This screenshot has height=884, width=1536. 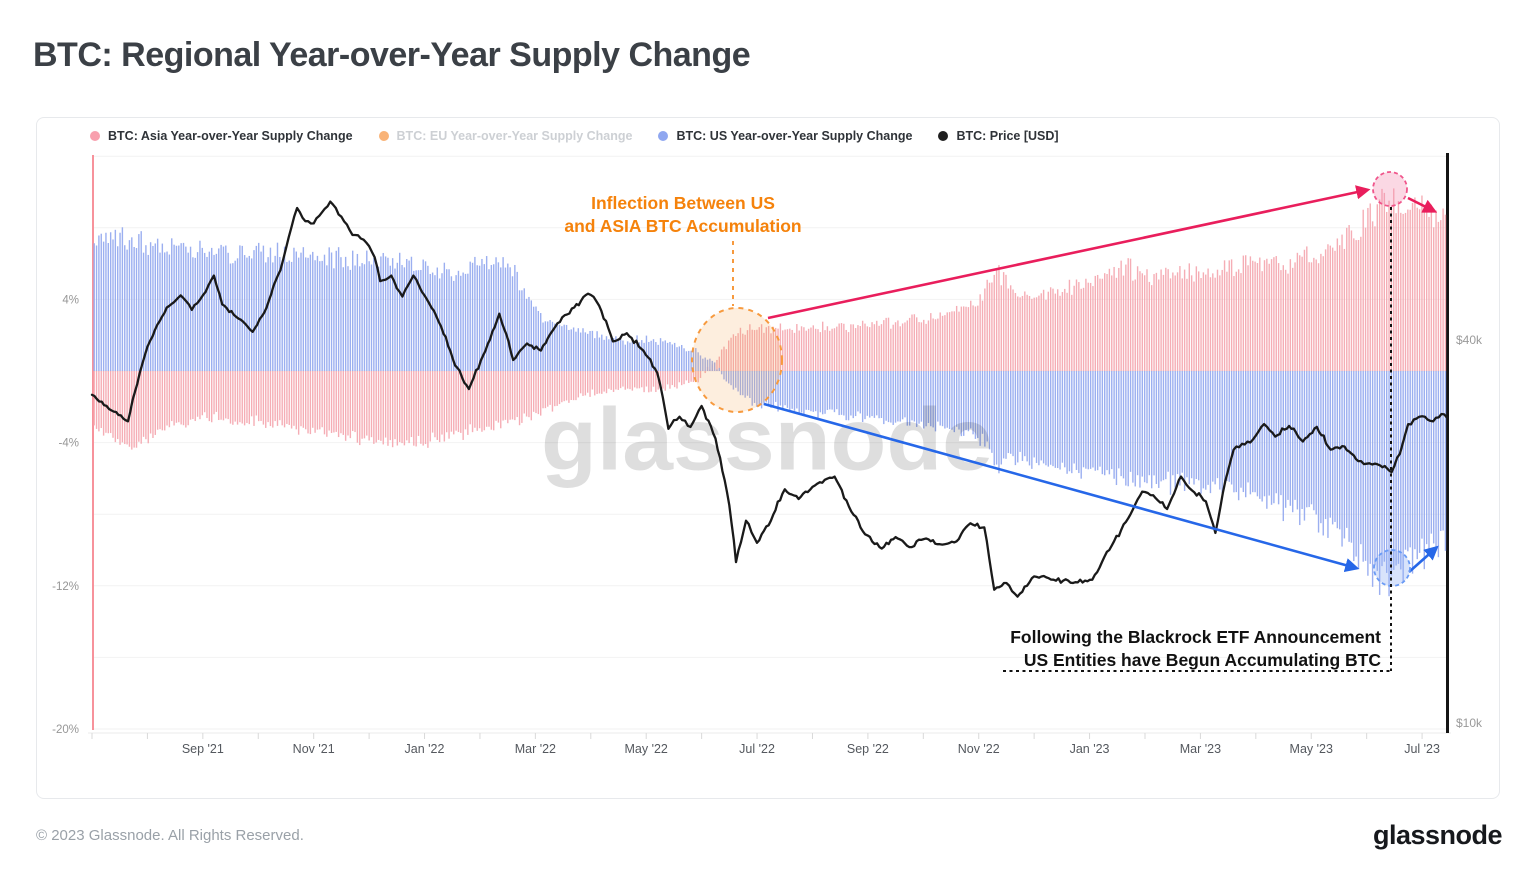 What do you see at coordinates (794, 136) in the screenshot?
I see `legend-item-label: BTC: US Year-over-Year Supply Change` at bounding box center [794, 136].